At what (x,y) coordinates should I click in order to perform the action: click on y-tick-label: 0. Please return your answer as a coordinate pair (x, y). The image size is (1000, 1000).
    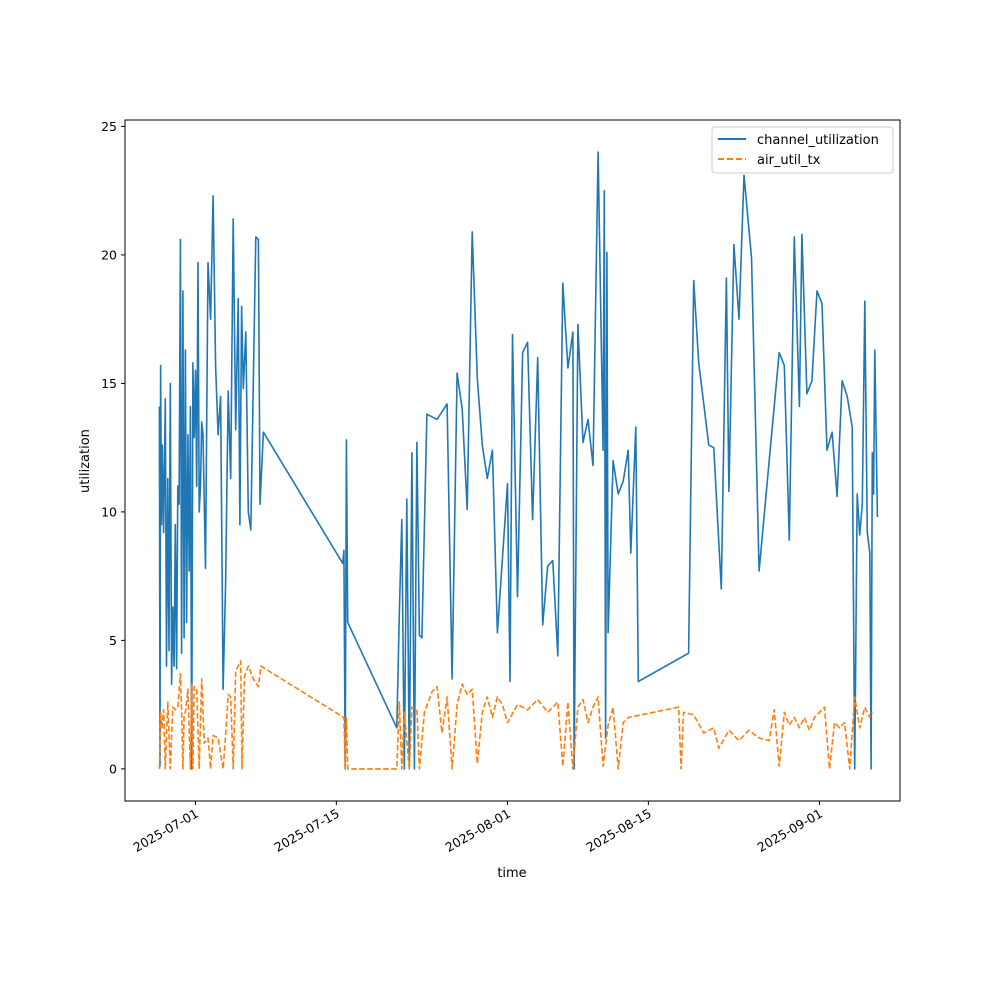
    Looking at the image, I should click on (113, 768).